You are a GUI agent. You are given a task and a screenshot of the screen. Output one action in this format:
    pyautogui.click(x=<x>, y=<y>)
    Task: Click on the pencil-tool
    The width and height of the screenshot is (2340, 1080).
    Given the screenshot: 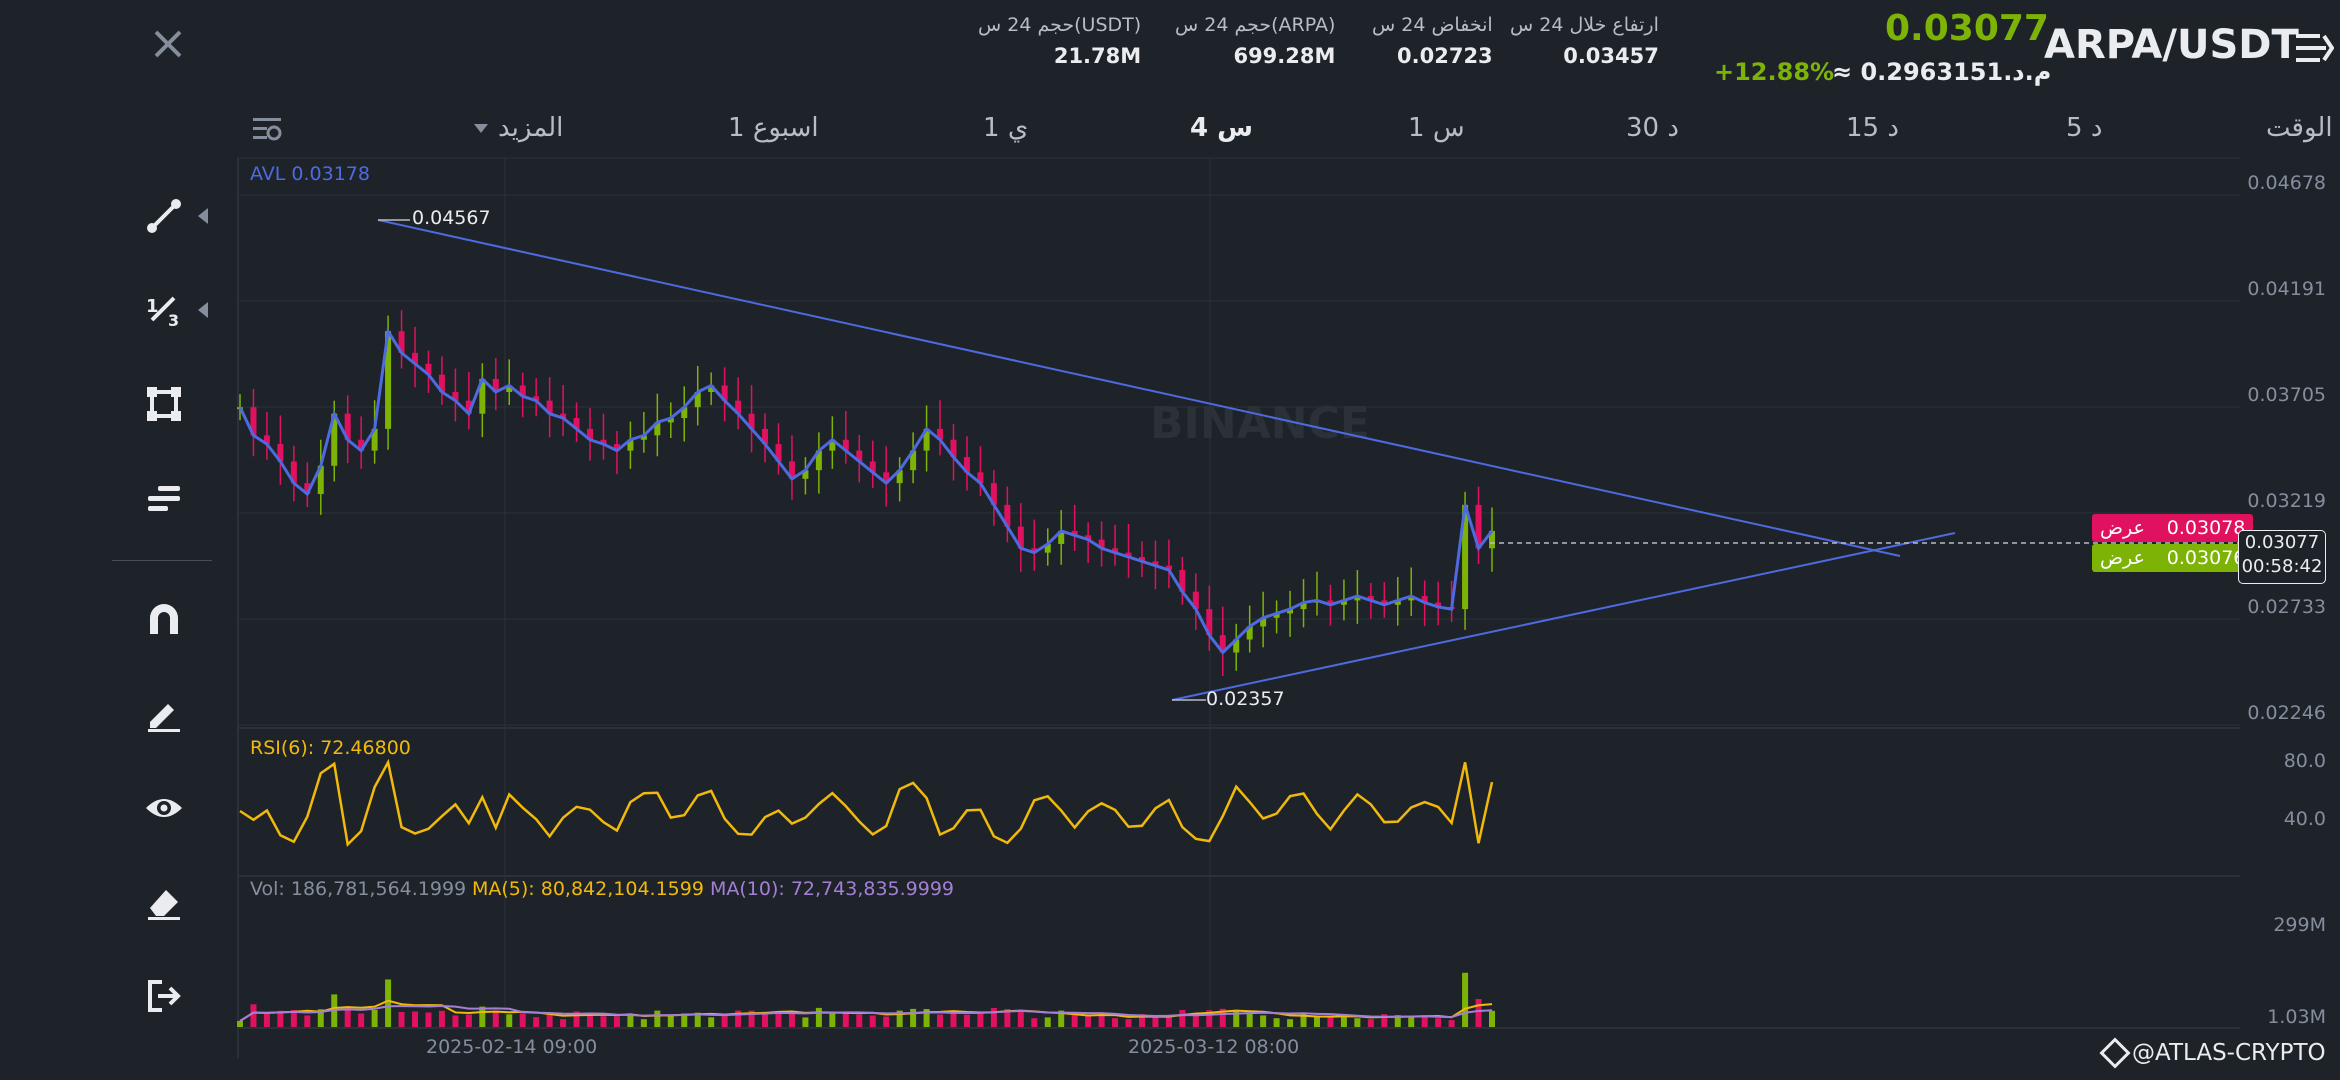 What is the action you would take?
    pyautogui.click(x=164, y=716)
    